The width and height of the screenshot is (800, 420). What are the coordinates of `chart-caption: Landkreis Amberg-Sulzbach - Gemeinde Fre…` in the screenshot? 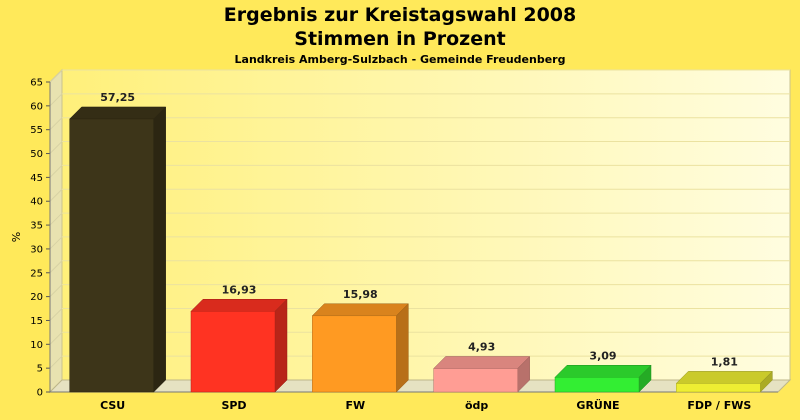 It's located at (400, 59).